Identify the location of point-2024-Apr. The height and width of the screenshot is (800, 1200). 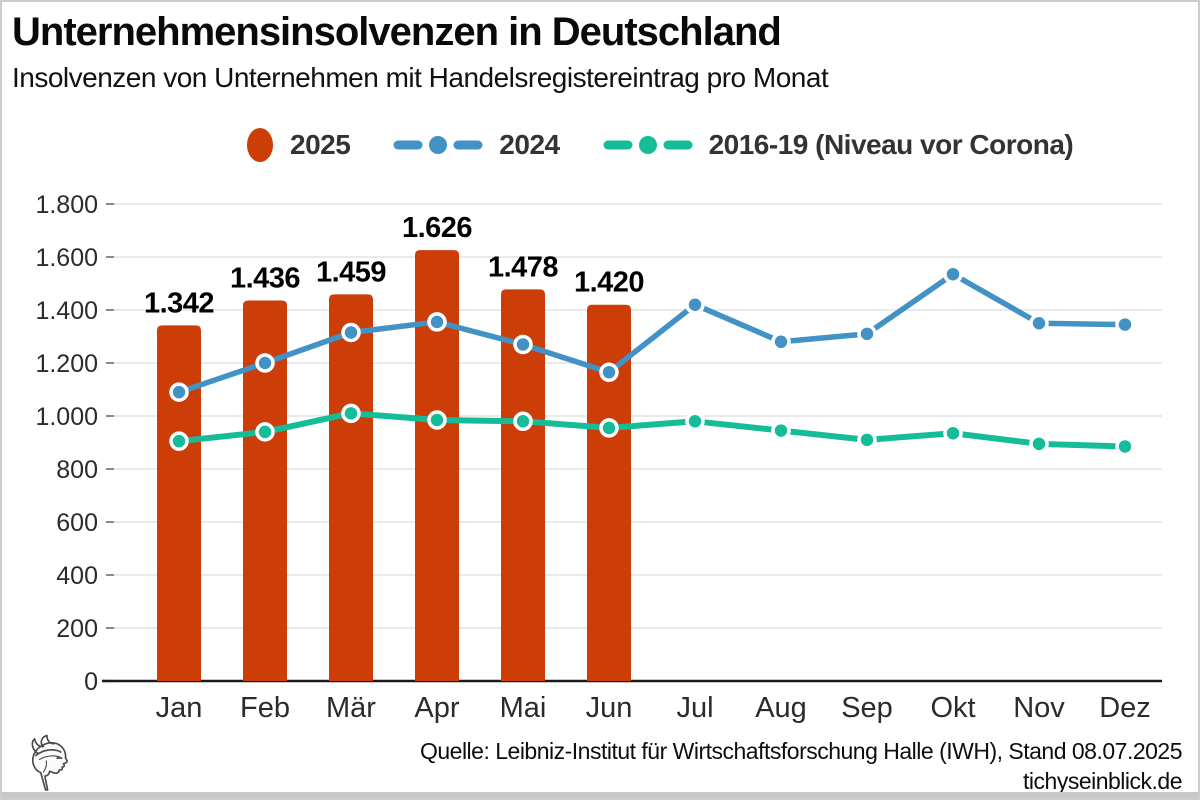
(437, 322).